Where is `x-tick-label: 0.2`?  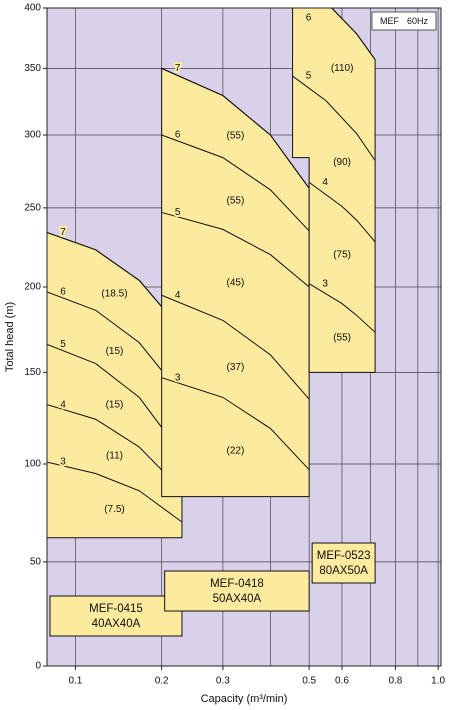 x-tick-label: 0.2 is located at coordinates (162, 681).